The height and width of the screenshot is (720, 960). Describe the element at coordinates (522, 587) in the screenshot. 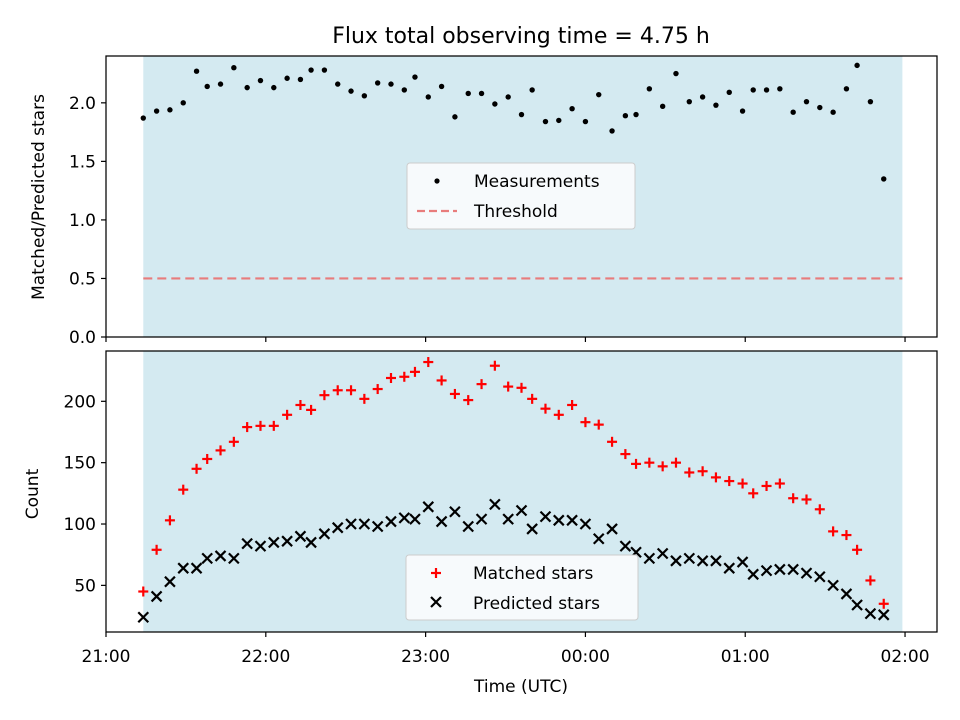

I see `count-legend-box` at that location.